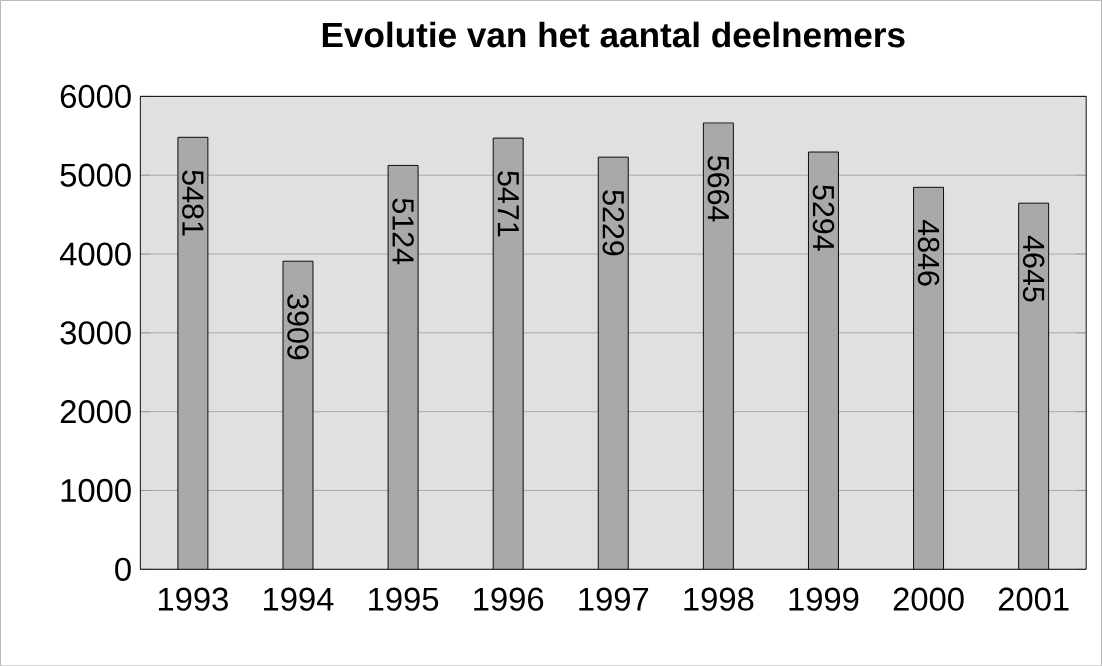 Image resolution: width=1102 pixels, height=666 pixels. What do you see at coordinates (95, 333) in the screenshot?
I see `y-tick-label: 3000` at bounding box center [95, 333].